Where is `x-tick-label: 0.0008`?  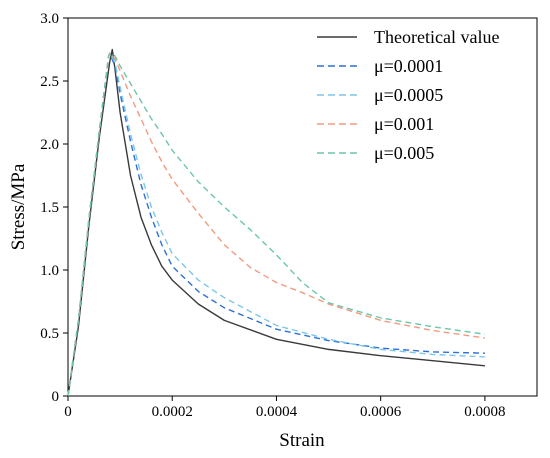 x-tick-label: 0.0008 is located at coordinates (484, 412).